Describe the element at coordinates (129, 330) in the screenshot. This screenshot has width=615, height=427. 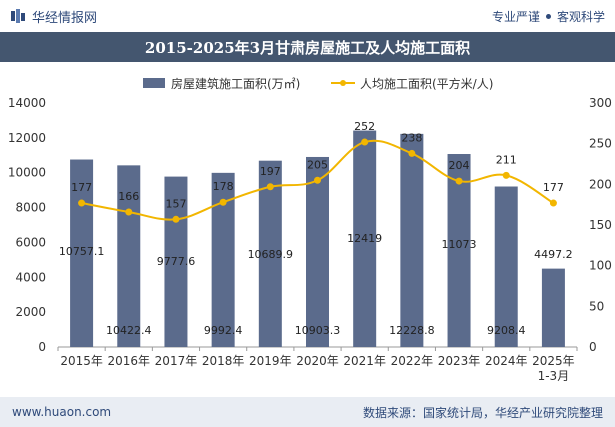
I see `bar-value-label: 10422.4` at that location.